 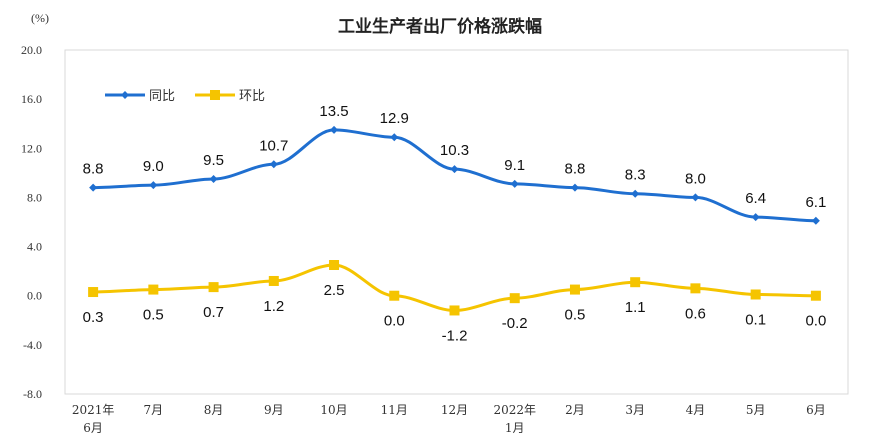 What do you see at coordinates (695, 313) in the screenshot?
I see `data-label: 0.6` at bounding box center [695, 313].